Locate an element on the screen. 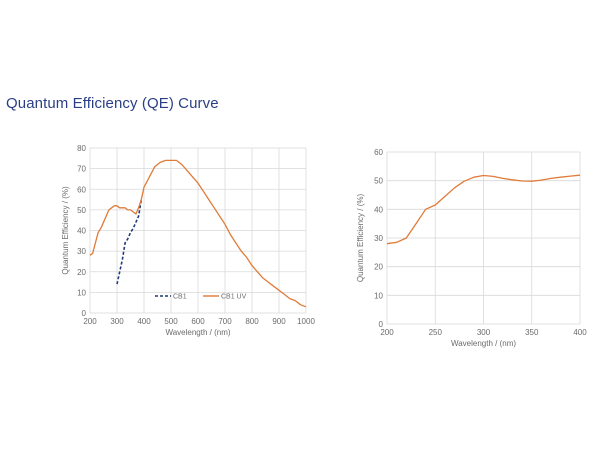 This screenshot has width=600, height=450. y-tick-label: 80 is located at coordinates (81, 148).